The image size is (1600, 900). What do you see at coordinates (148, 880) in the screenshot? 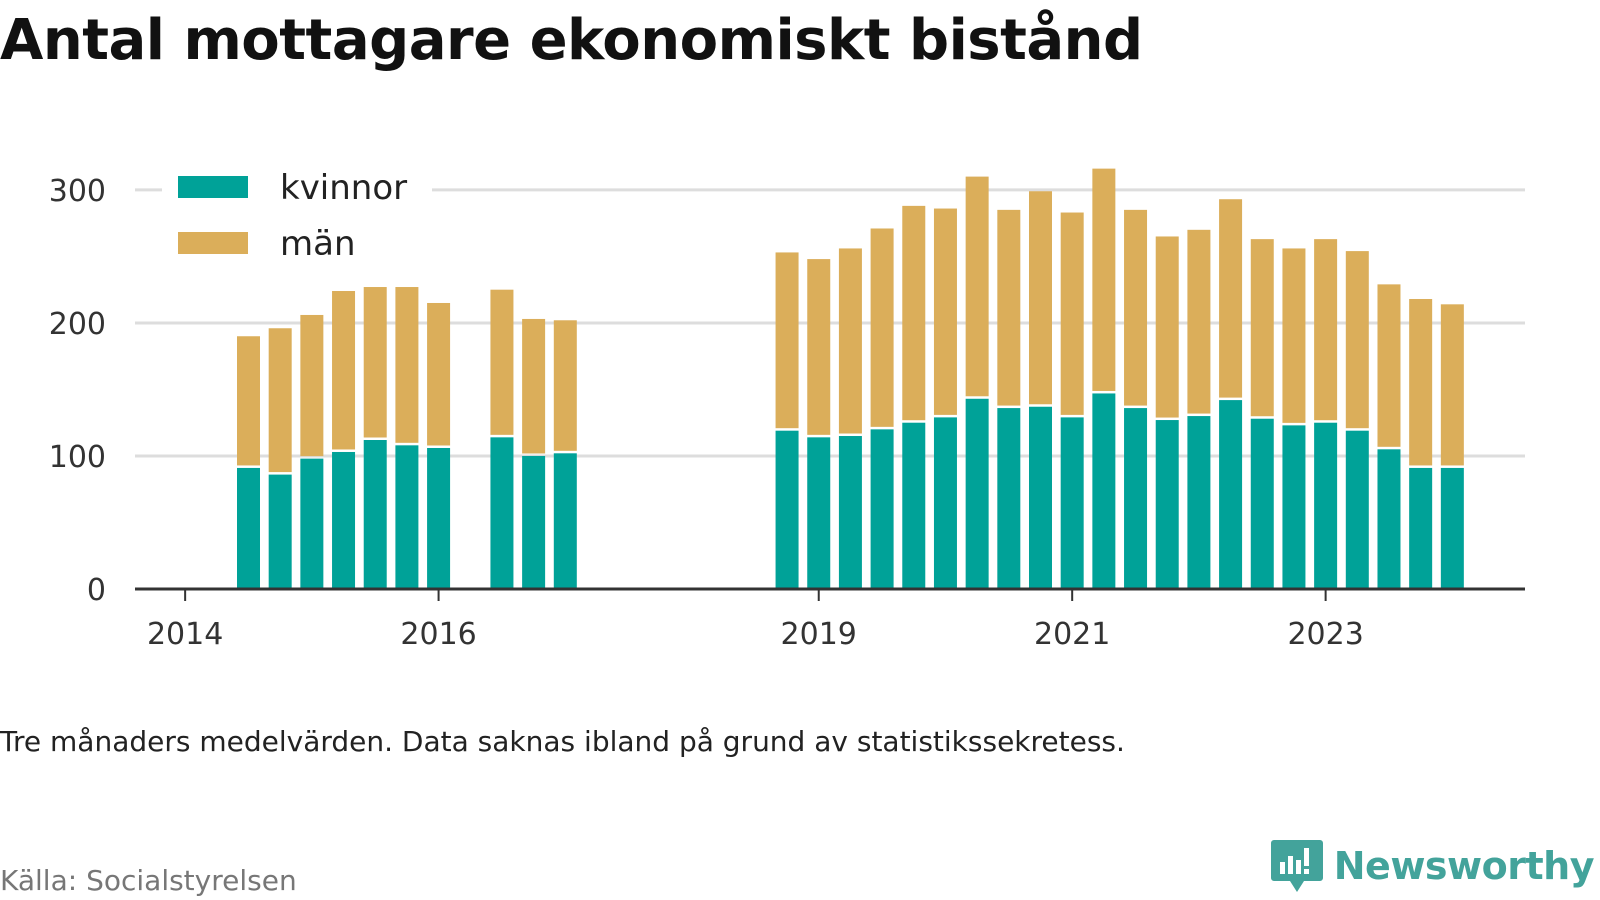
I see `source-credit: Källa: Socialstyrelsen` at bounding box center [148, 880].